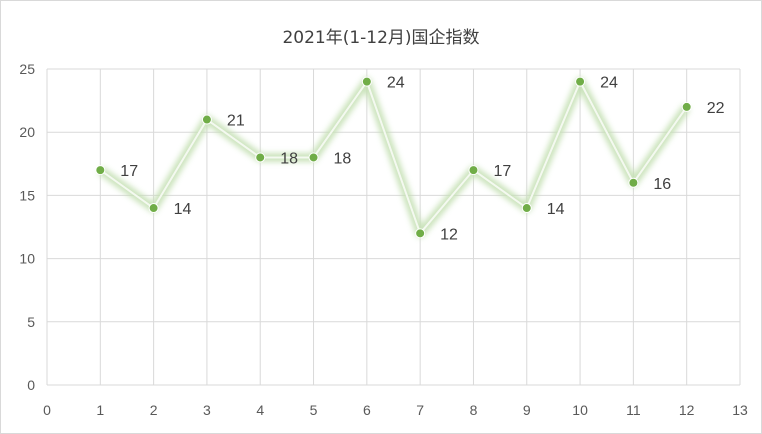  Describe the element at coordinates (420, 410) in the screenshot. I see `x-tick-label: 7` at that location.